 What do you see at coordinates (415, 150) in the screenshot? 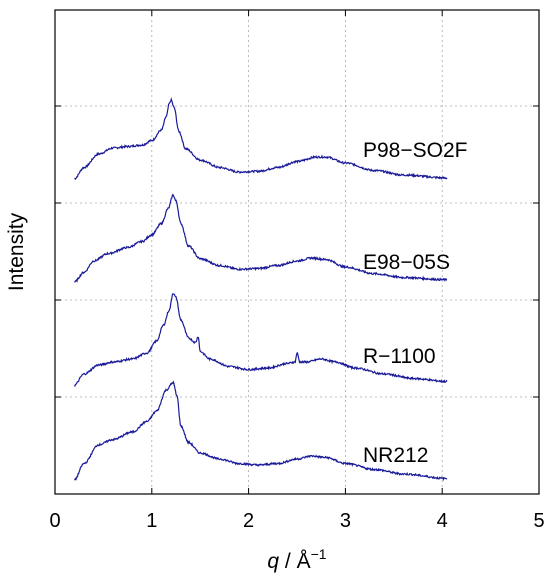
I see `series-label: P98−SO2F` at bounding box center [415, 150].